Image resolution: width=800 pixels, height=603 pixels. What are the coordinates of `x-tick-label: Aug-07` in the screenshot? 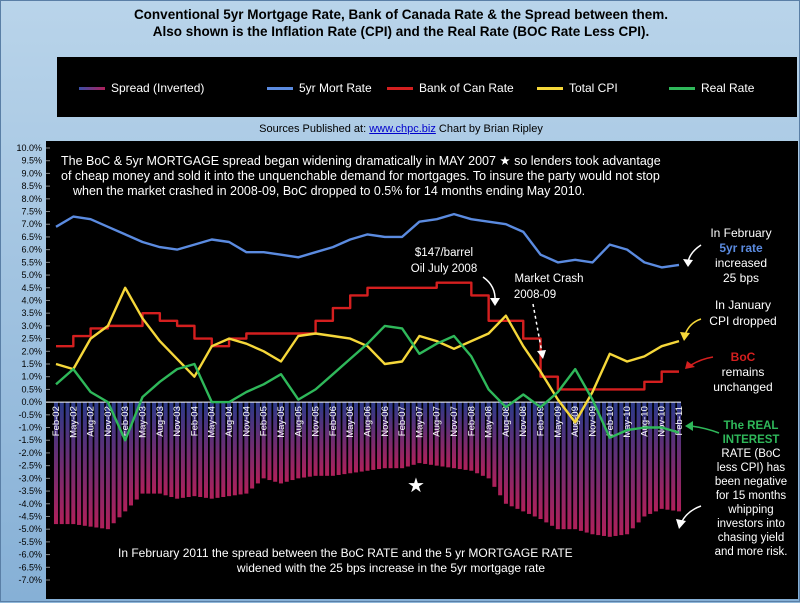 It's located at (437, 421).